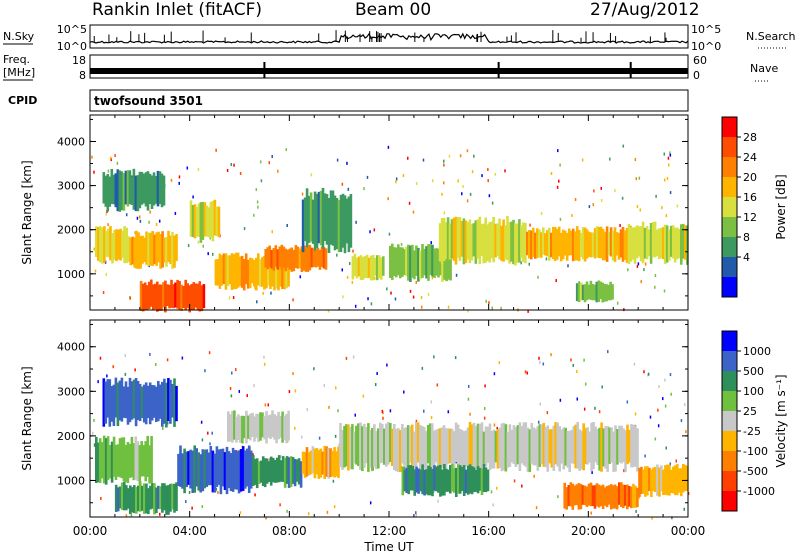 The height and width of the screenshot is (554, 800). I want to click on y-tick-label: 1000, so click(71, 274).